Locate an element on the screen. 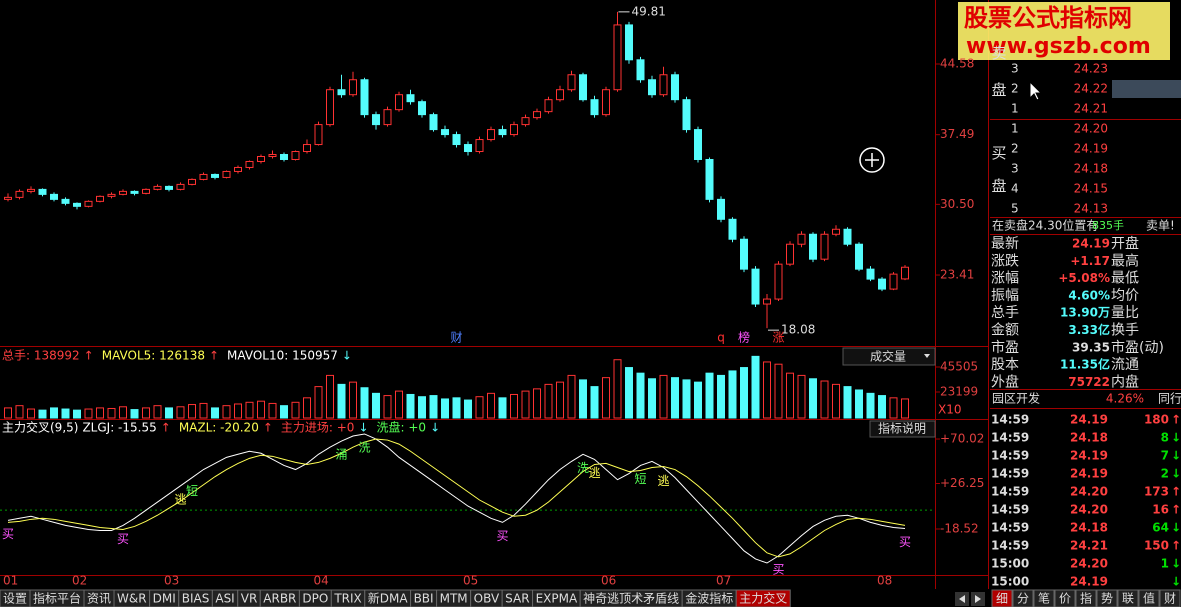 The height and width of the screenshot is (607, 1181). indicator-help: 指标说明 is located at coordinates (902, 428).